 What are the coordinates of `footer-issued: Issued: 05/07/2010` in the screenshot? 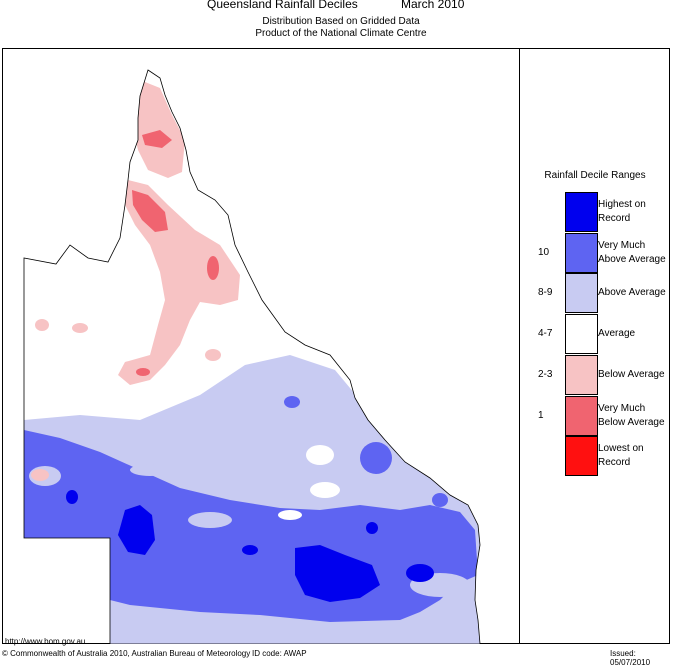 It's located at (630, 658).